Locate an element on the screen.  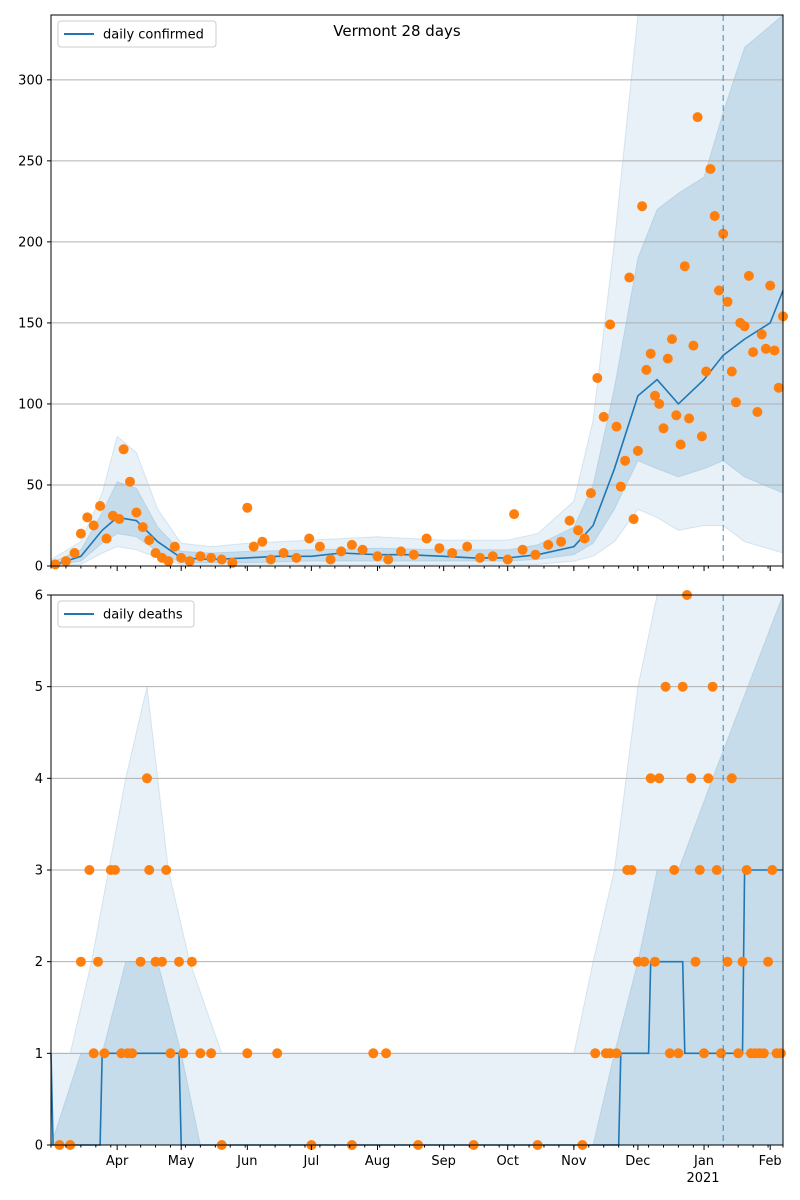
chart-title: Vermont 28 days is located at coordinates (397, 31).